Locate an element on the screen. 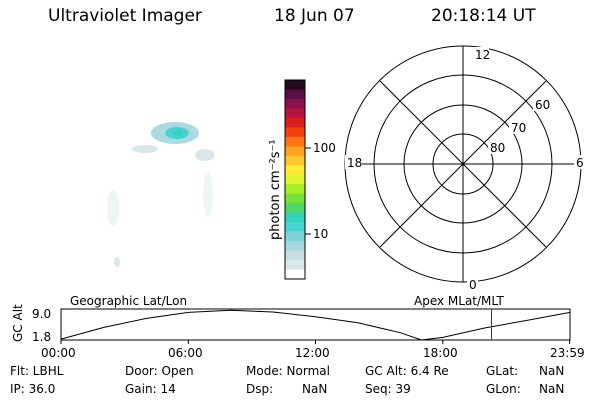 This screenshot has height=400, width=600. orbit-xtick-2359: 23:59 is located at coordinates (567, 353).